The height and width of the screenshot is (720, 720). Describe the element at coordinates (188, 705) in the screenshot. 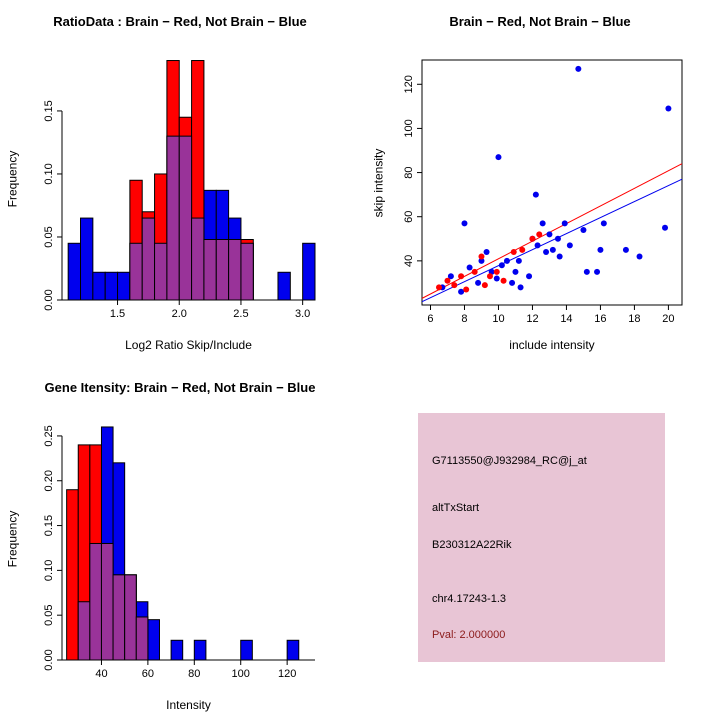

I see `gene-hist-xlabel: Intensity` at that location.